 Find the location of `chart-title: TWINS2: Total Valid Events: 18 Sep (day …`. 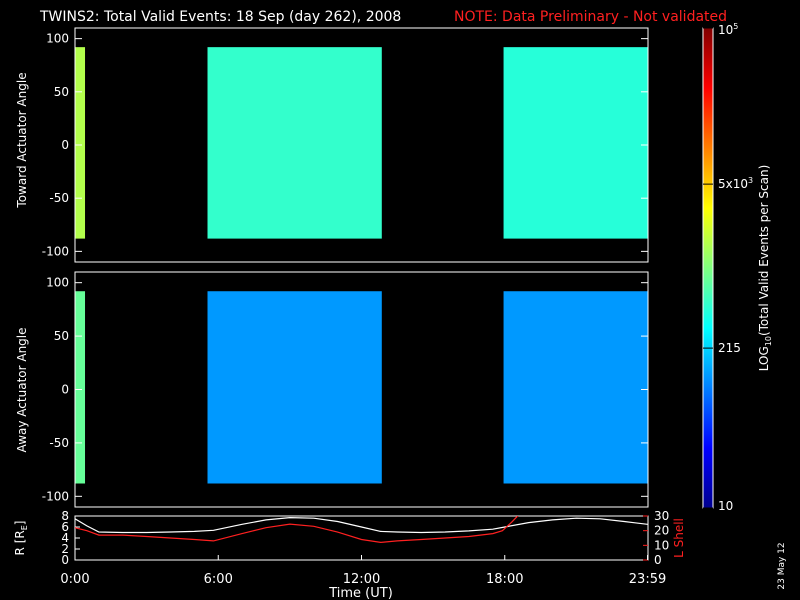

chart-title: TWINS2: Total Valid Events: 18 Sep (day … is located at coordinates (220, 17).